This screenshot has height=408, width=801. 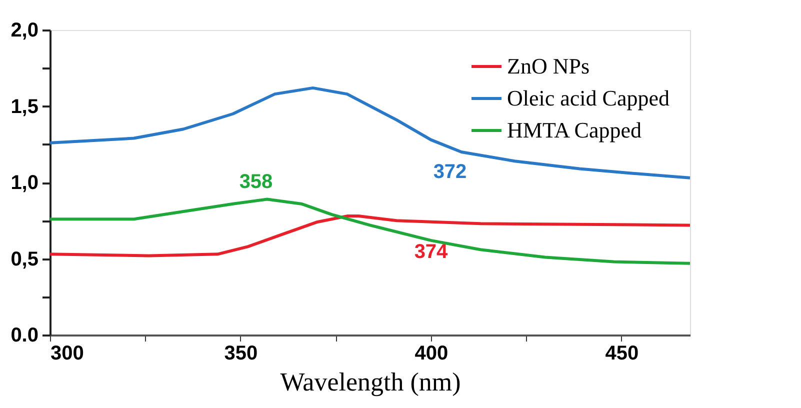 I want to click on annotation: 374, so click(x=431, y=252).